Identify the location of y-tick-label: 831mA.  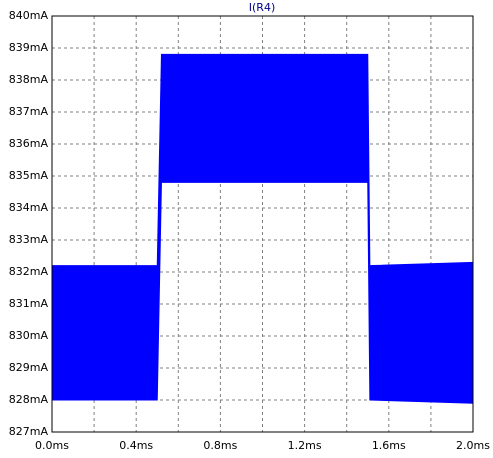
(29, 303).